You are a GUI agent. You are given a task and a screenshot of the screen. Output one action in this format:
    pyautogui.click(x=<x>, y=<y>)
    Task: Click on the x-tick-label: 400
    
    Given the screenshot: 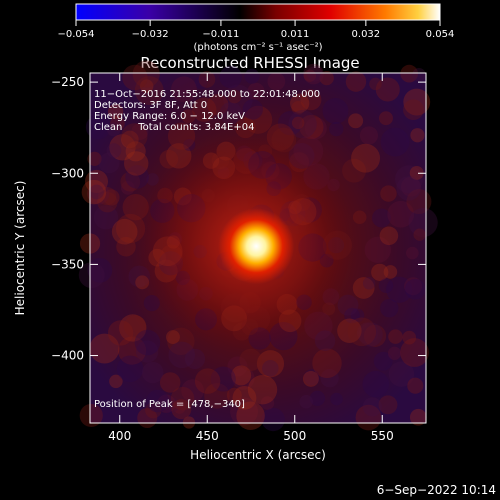 What is the action you would take?
    pyautogui.click(x=119, y=436)
    